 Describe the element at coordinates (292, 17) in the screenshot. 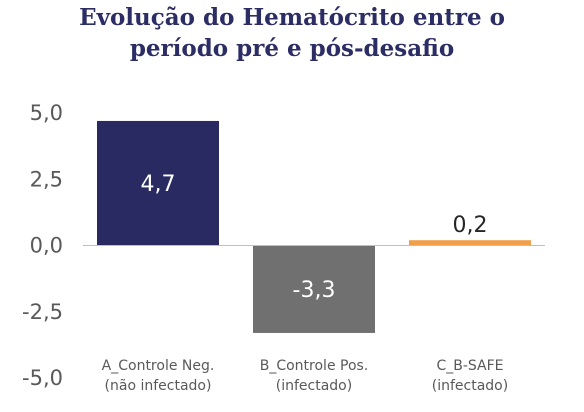

I see `chart-title-line-1: Evolução do Hematócrito entre o` at that location.